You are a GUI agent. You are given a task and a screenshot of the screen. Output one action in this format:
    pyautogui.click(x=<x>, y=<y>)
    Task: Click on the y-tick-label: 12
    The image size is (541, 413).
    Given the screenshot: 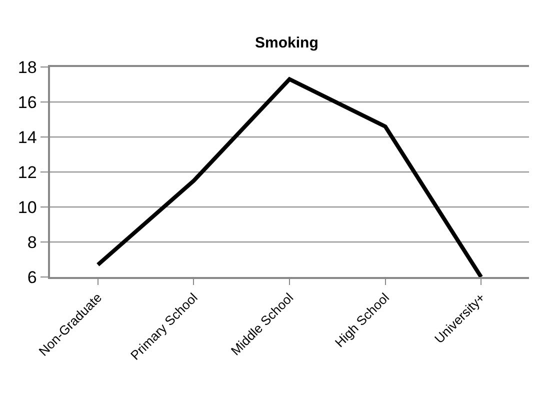 What is the action you would take?
    pyautogui.click(x=27, y=172)
    